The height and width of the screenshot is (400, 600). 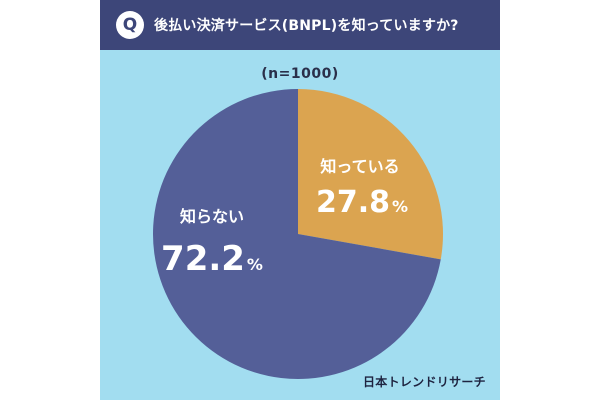 What do you see at coordinates (424, 382) in the screenshot?
I see `brand-logo-text: 日本トレンドリサーチ` at bounding box center [424, 382].